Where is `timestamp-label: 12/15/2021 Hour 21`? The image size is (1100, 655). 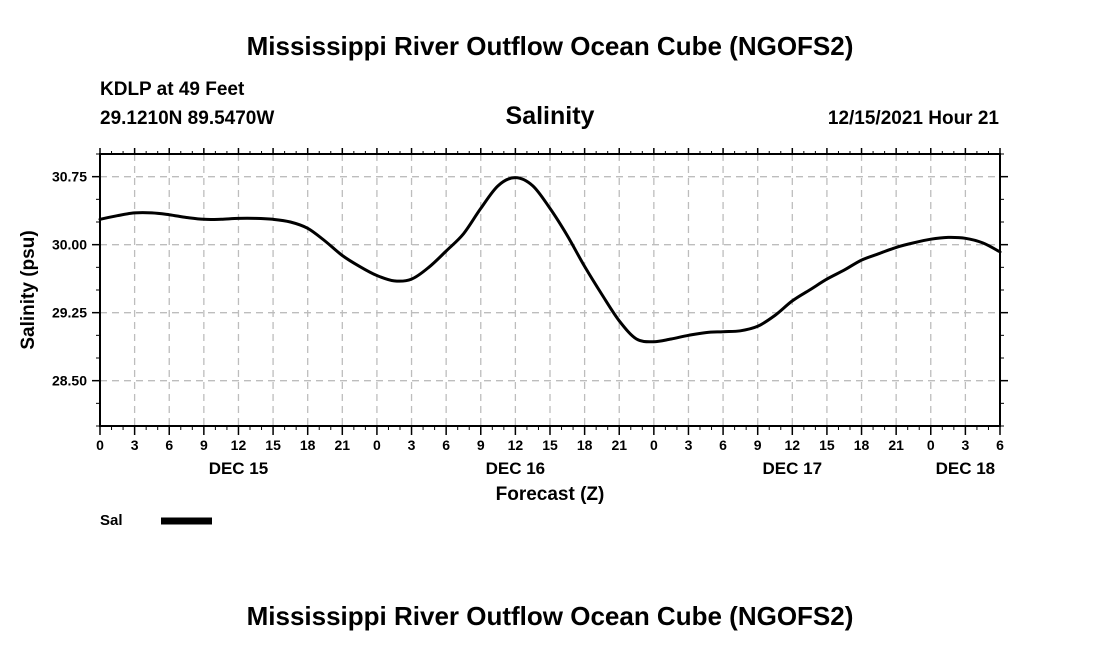 timestamp-label: 12/15/2021 Hour 21 is located at coordinates (914, 118).